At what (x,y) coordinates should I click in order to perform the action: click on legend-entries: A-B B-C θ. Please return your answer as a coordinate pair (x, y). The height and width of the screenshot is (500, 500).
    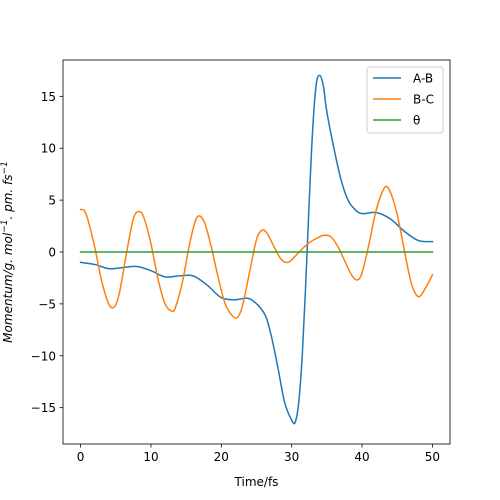
    Looking at the image, I should click on (403, 100).